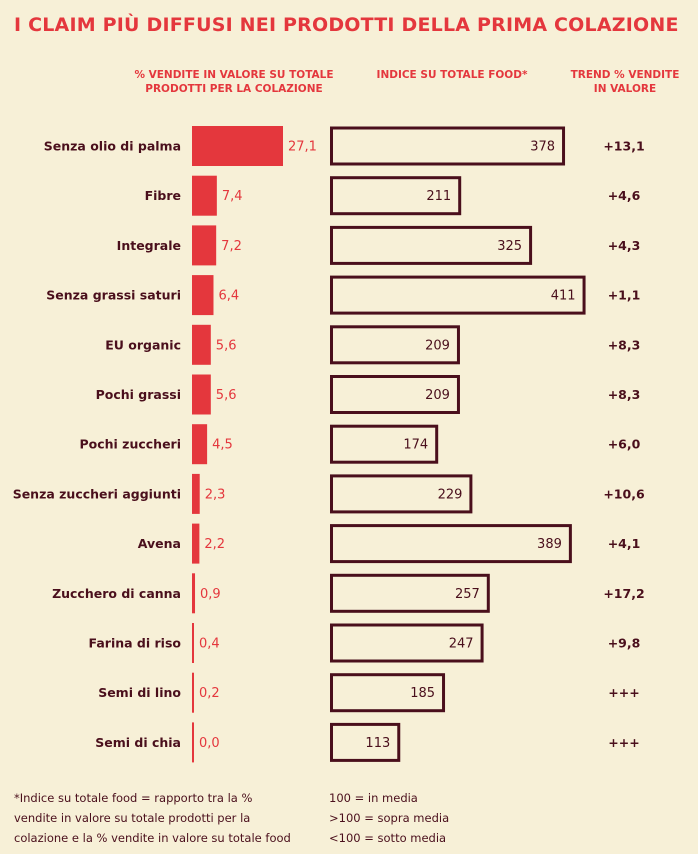 The width and height of the screenshot is (698, 854). What do you see at coordinates (232, 196) in the screenshot?
I see `share-value-label: 7,4` at bounding box center [232, 196].